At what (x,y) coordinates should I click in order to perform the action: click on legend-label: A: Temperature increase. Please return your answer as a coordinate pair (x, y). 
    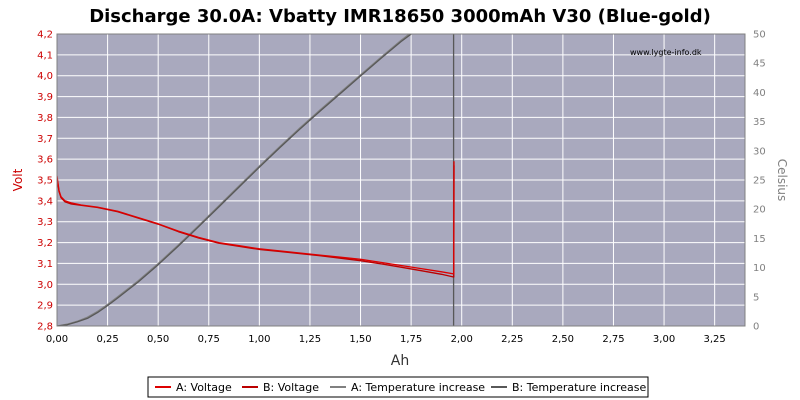
    Looking at the image, I should click on (418, 387).